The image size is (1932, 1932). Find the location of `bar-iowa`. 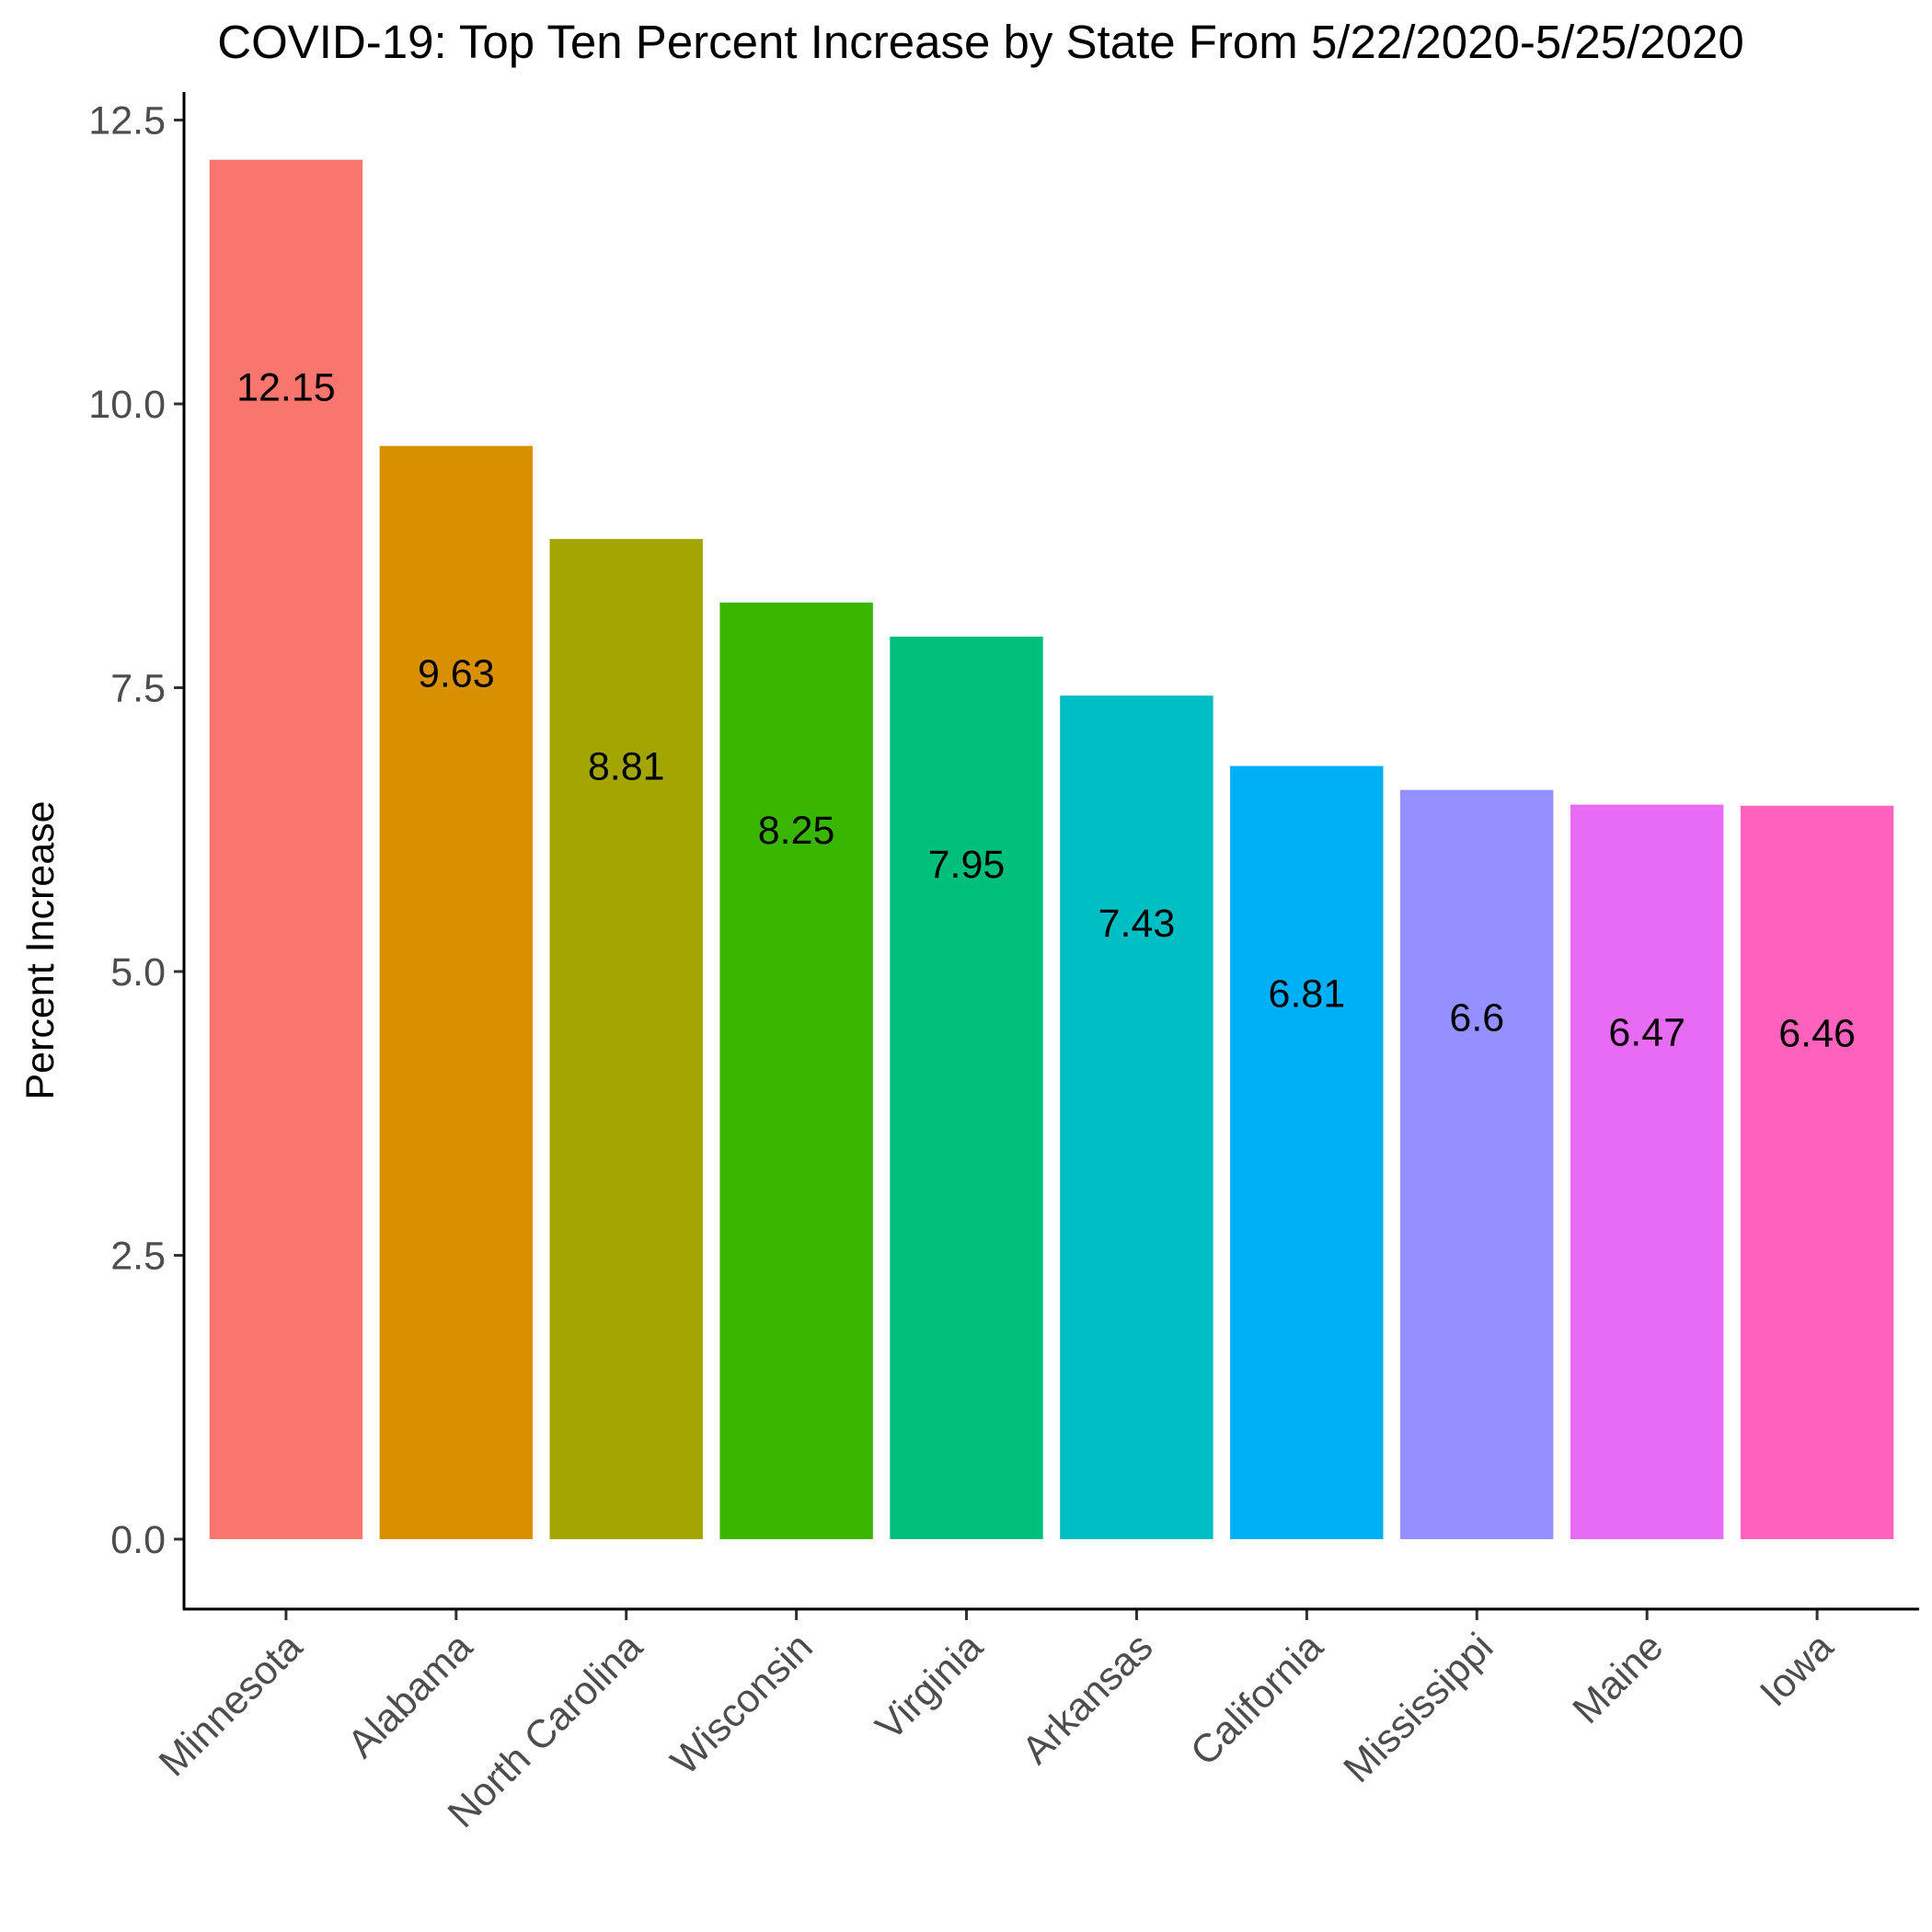

bar-iowa is located at coordinates (1817, 1172).